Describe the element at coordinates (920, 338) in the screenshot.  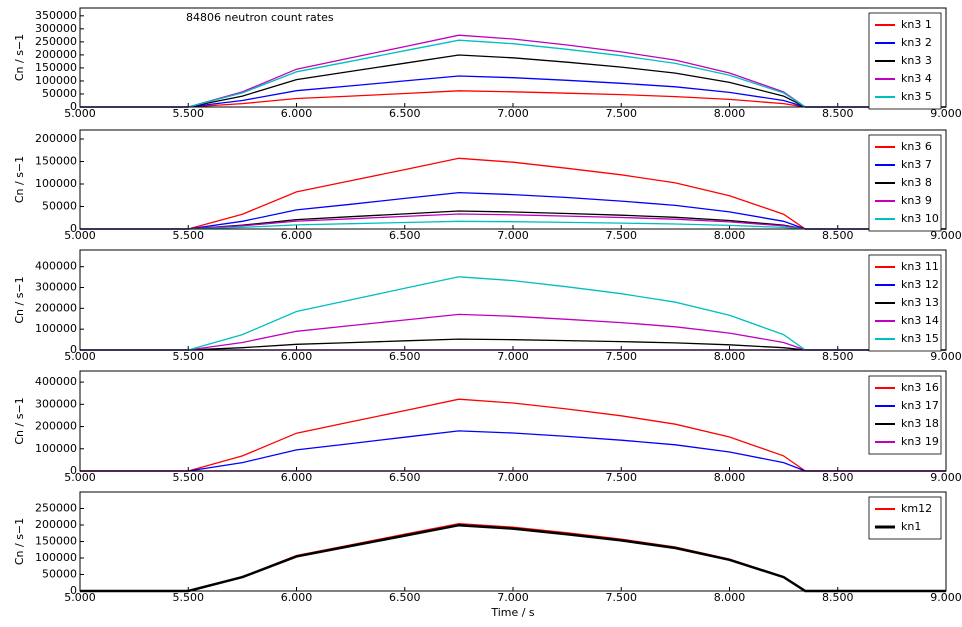
I see `legend-label: kn3 15` at that location.